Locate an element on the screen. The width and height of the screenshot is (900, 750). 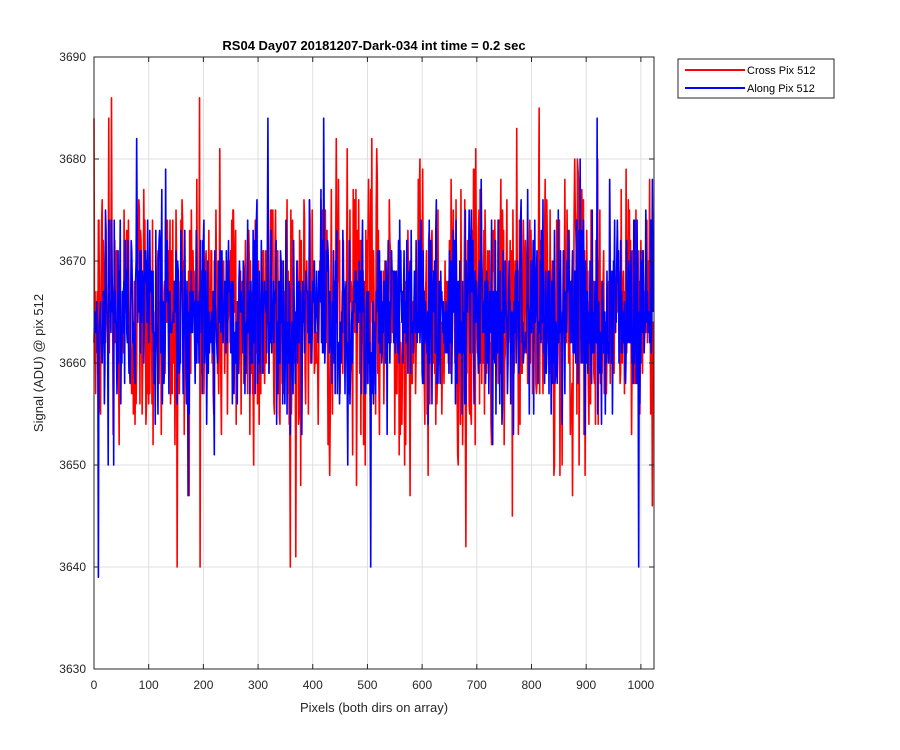
y-tick-labels: 3630 3640 3650 3660 3670 3680 3690 is located at coordinates (72, 363).